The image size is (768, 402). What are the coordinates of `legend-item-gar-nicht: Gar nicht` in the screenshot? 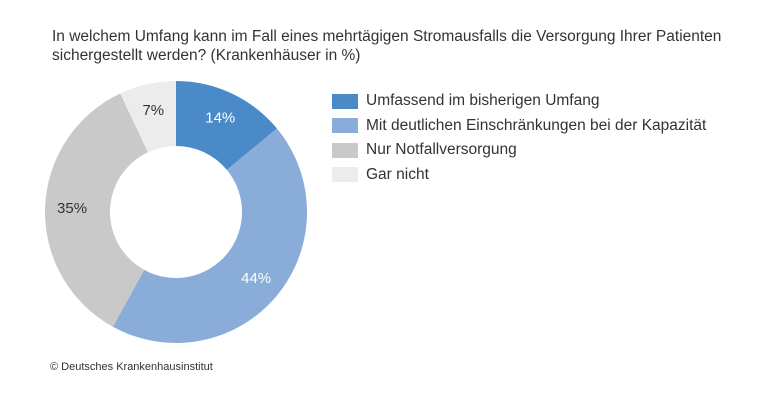 It's located at (519, 175).